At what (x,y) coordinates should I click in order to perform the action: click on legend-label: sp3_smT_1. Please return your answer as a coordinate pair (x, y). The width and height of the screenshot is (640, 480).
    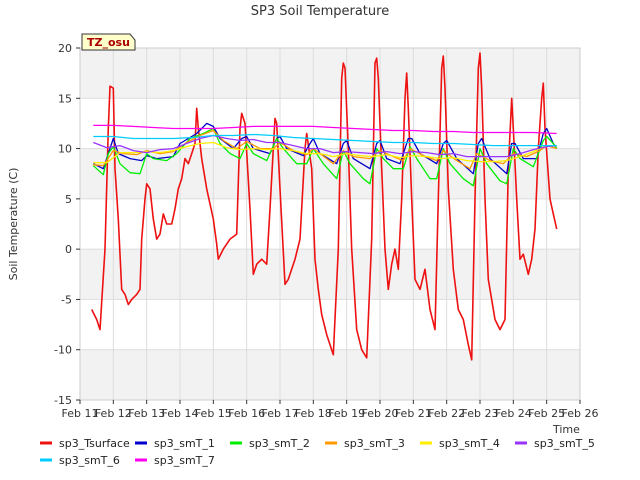
    Looking at the image, I should click on (184, 443).